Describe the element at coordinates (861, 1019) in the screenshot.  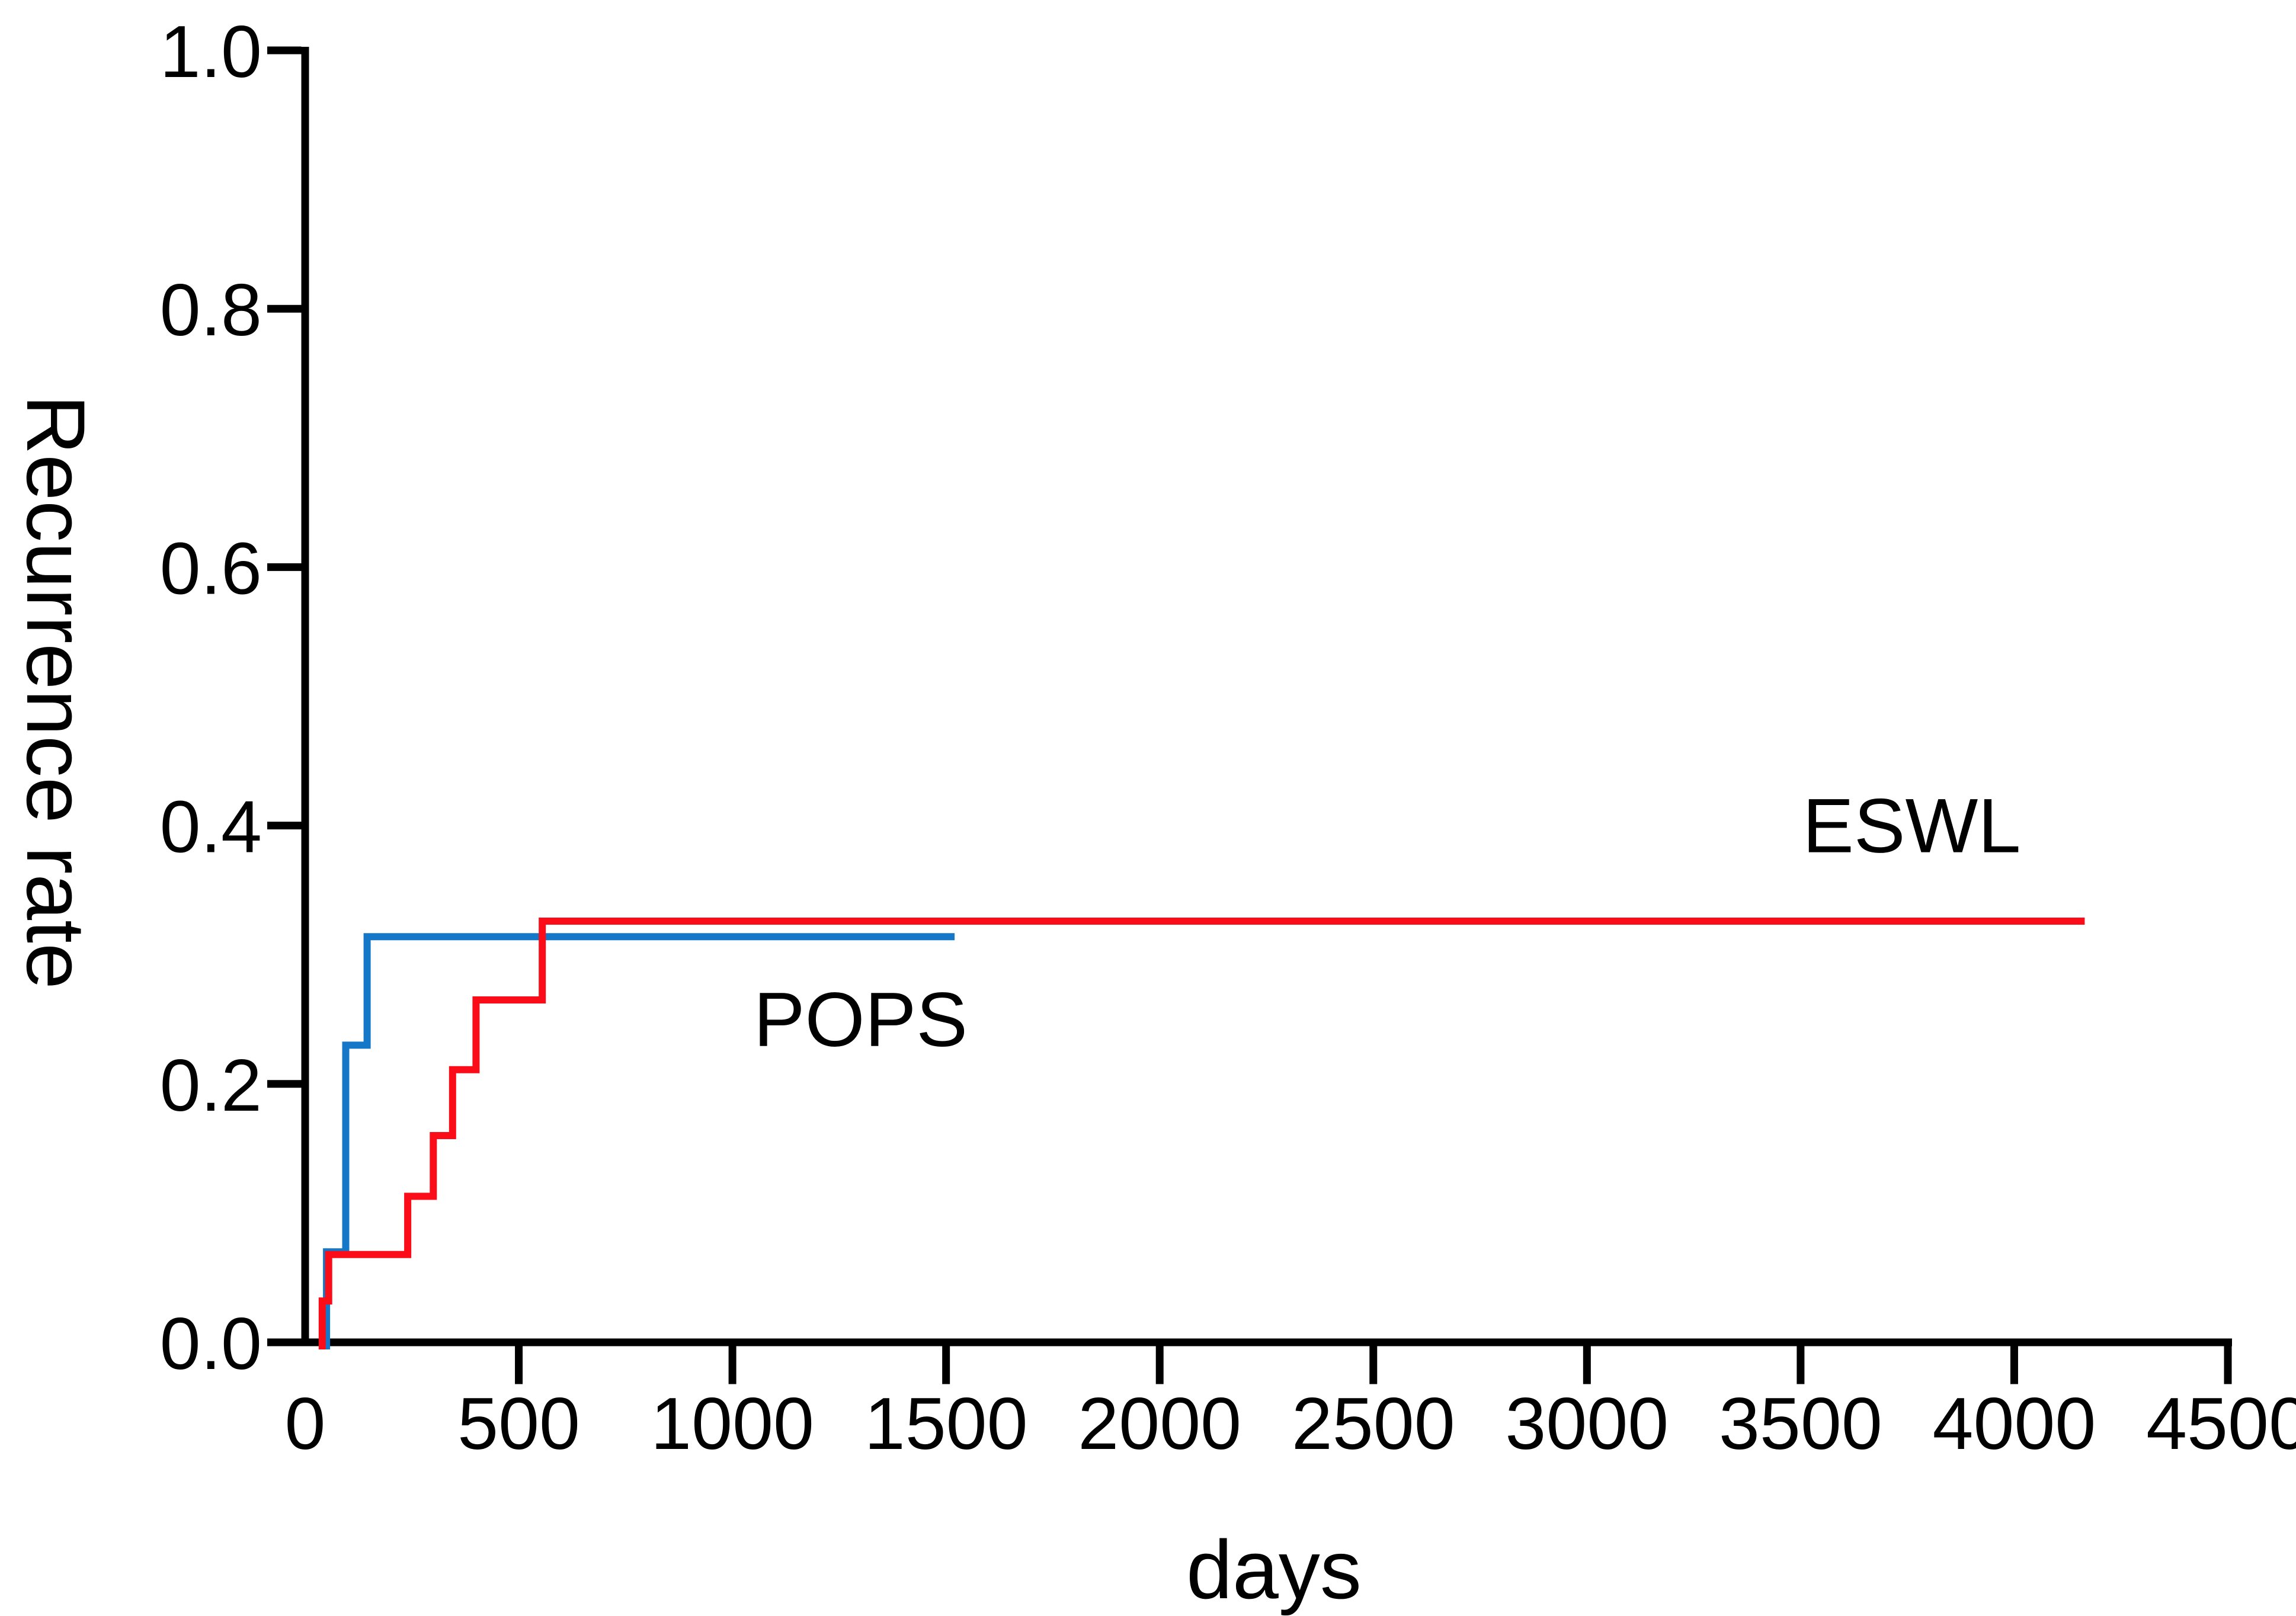
I see `series-label-pops: POPS` at that location.